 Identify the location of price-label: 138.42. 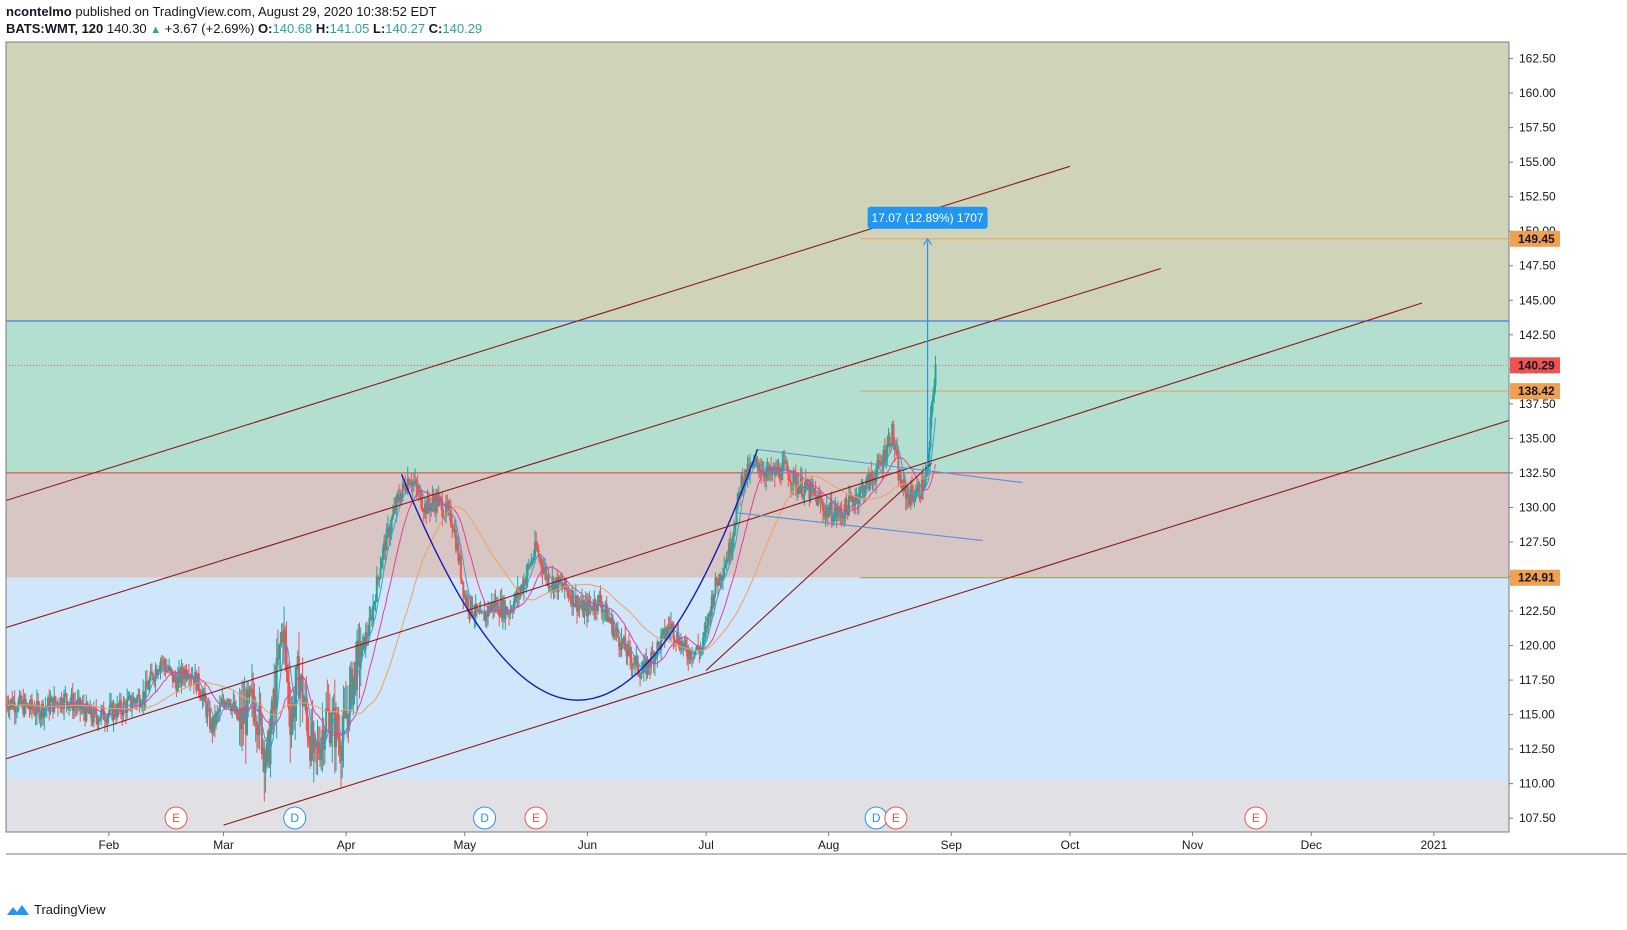
(1536, 391).